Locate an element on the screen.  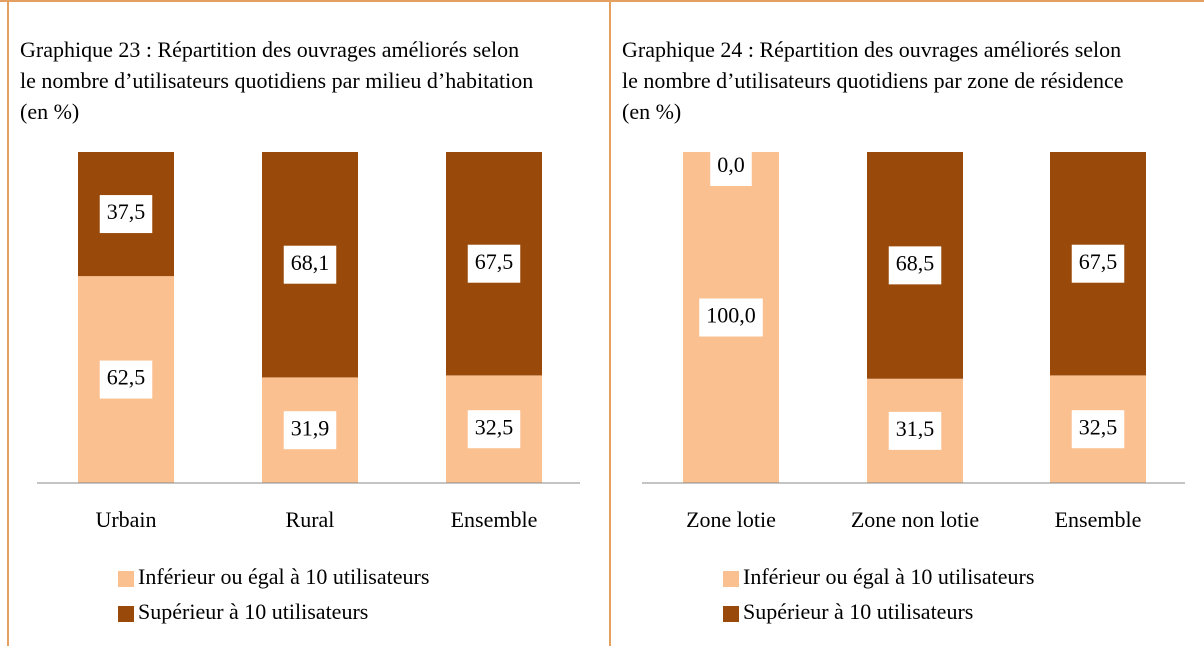
value-label: 31,5 is located at coordinates (915, 428).